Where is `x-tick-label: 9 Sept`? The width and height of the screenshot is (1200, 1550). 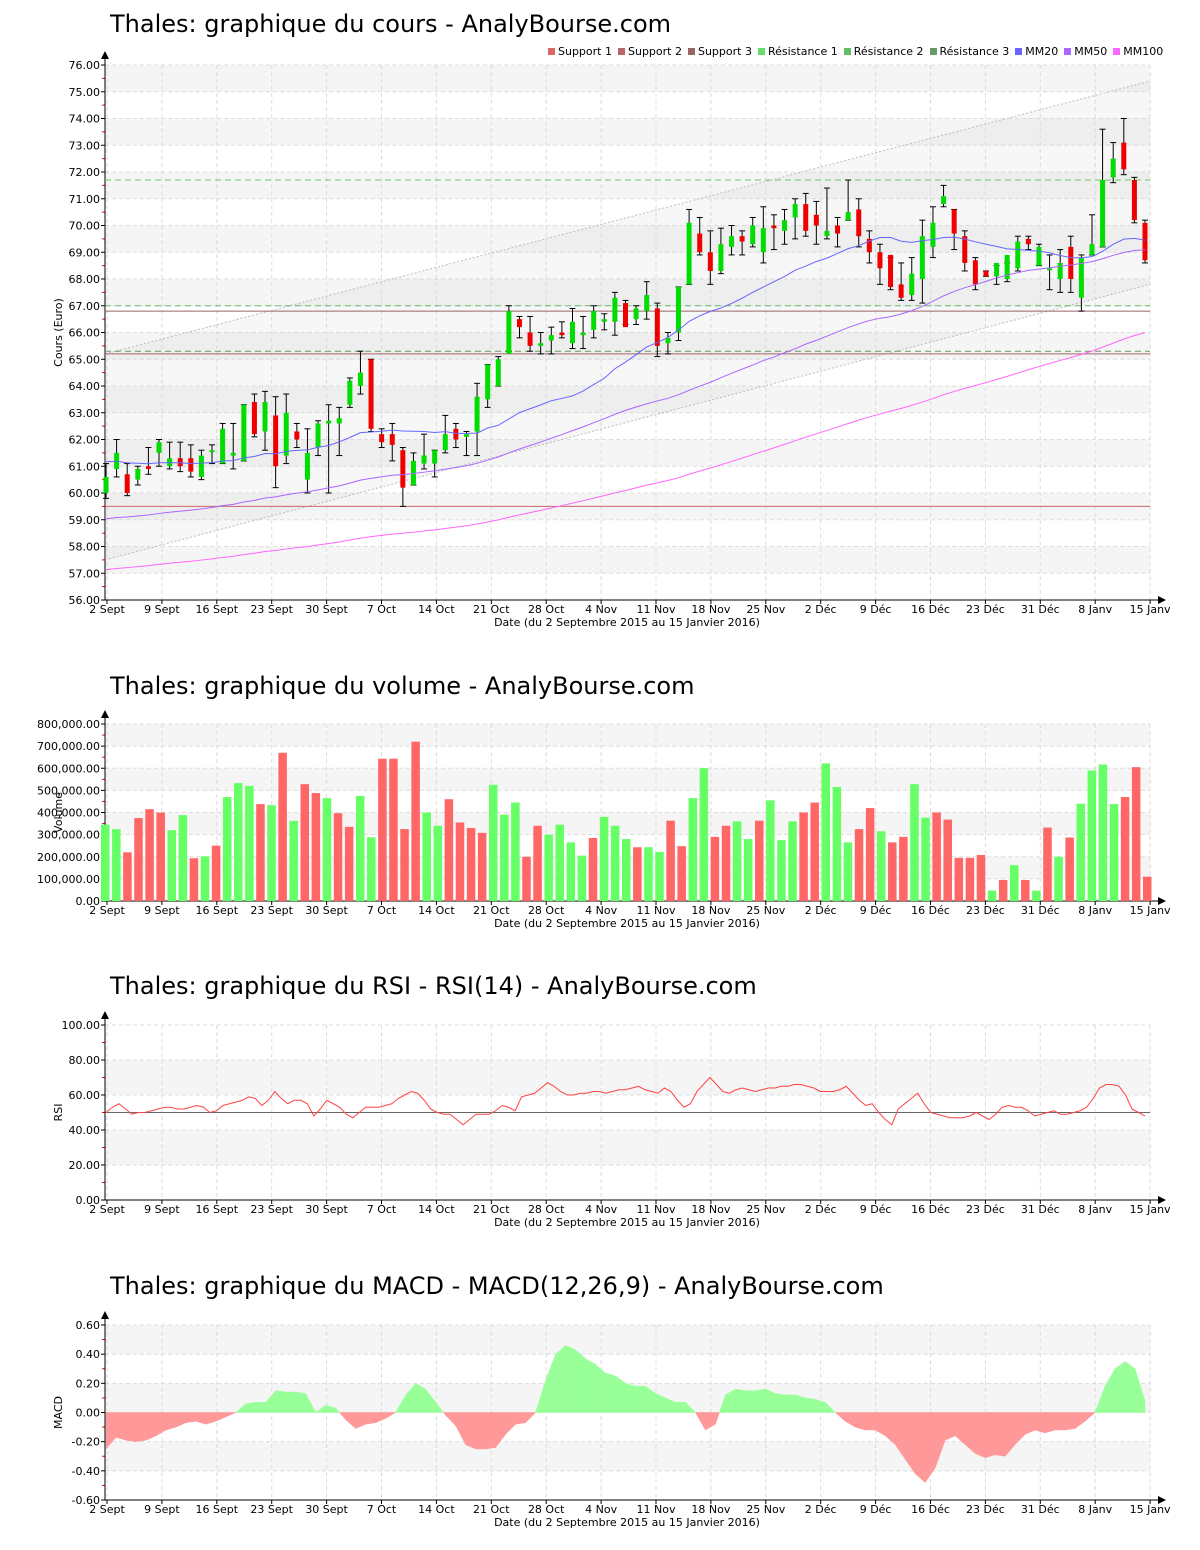 x-tick-label: 9 Sept is located at coordinates (162, 609).